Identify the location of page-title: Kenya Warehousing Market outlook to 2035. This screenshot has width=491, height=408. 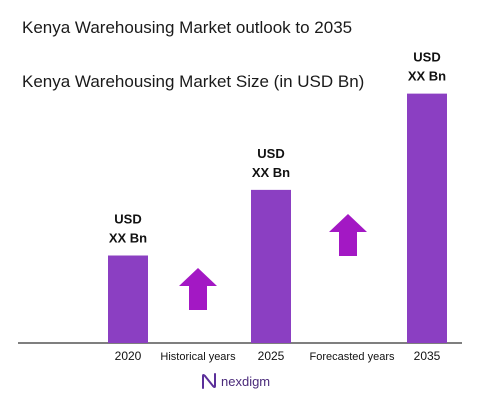
(187, 27).